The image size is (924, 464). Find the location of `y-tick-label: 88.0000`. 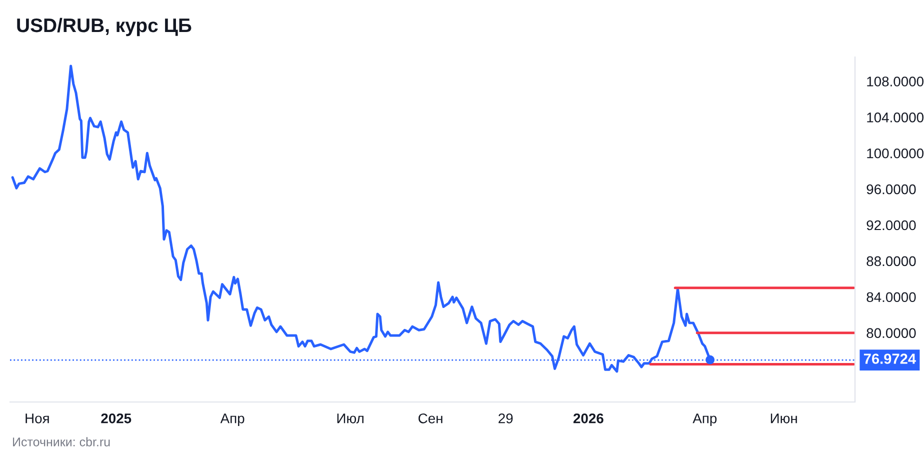

y-tick-label: 88.0000 is located at coordinates (891, 261).